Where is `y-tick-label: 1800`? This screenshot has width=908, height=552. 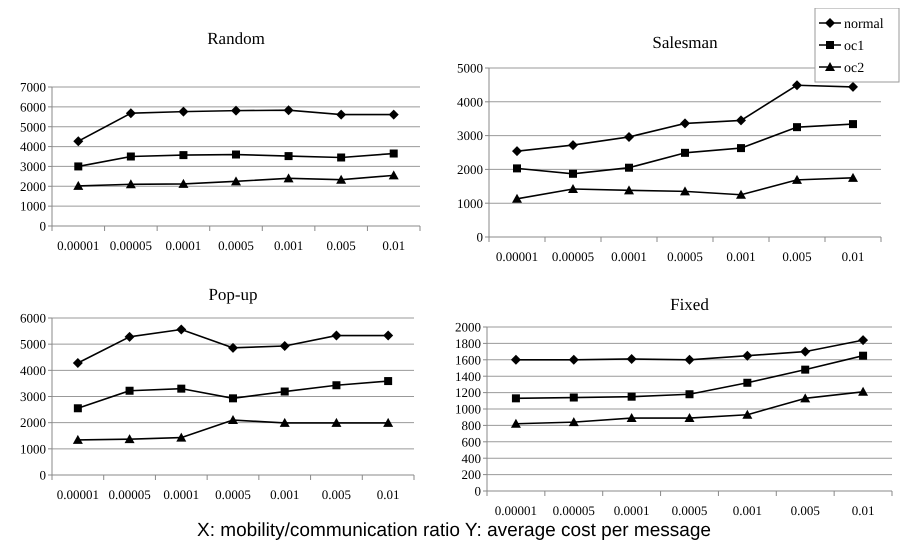
y-tick-label: 1800 is located at coordinates (468, 343).